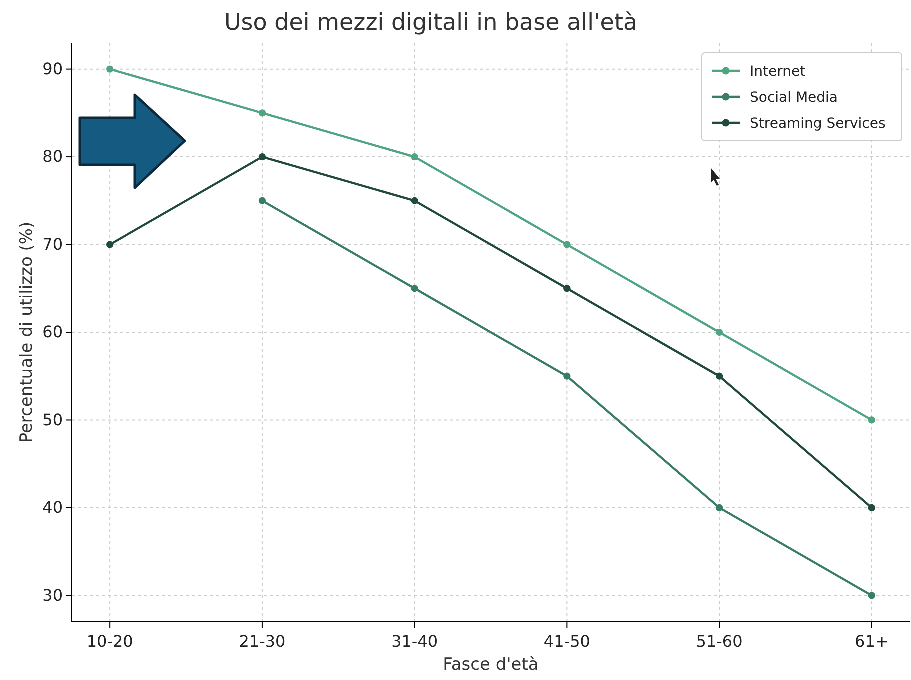 The width and height of the screenshot is (911, 680). I want to click on y-tick-label: 90, so click(52, 68).